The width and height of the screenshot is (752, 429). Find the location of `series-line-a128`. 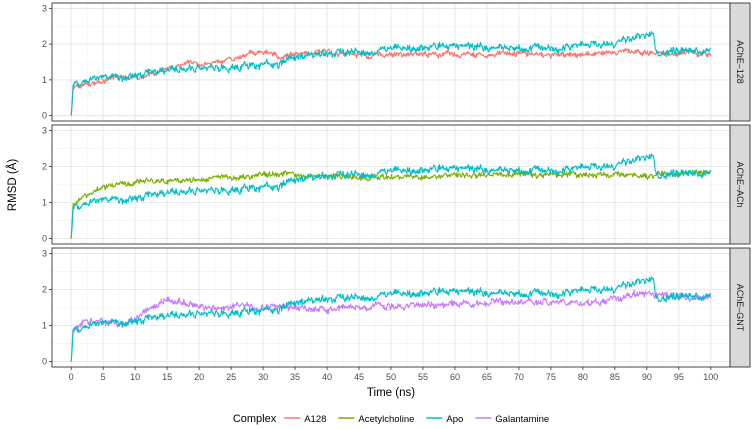

series-line-a128 is located at coordinates (391, 82).